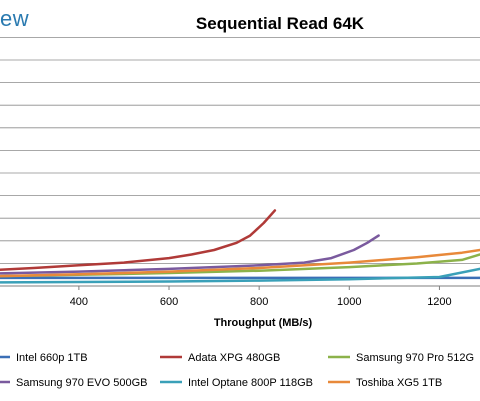 This screenshot has width=480, height=401. What do you see at coordinates (263, 323) in the screenshot?
I see `x-axis-label: Throughput (MB/s)` at bounding box center [263, 323].